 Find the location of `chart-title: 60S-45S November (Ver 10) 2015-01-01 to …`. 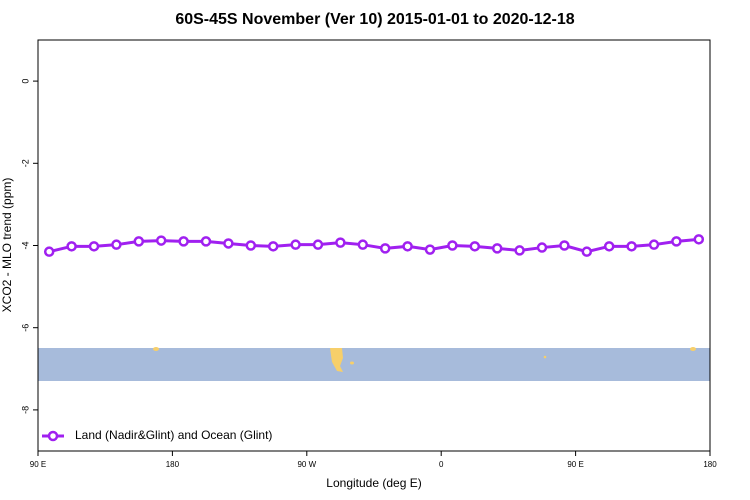

chart-title: 60S-45S November (Ver 10) 2015-01-01 to … is located at coordinates (374, 19).